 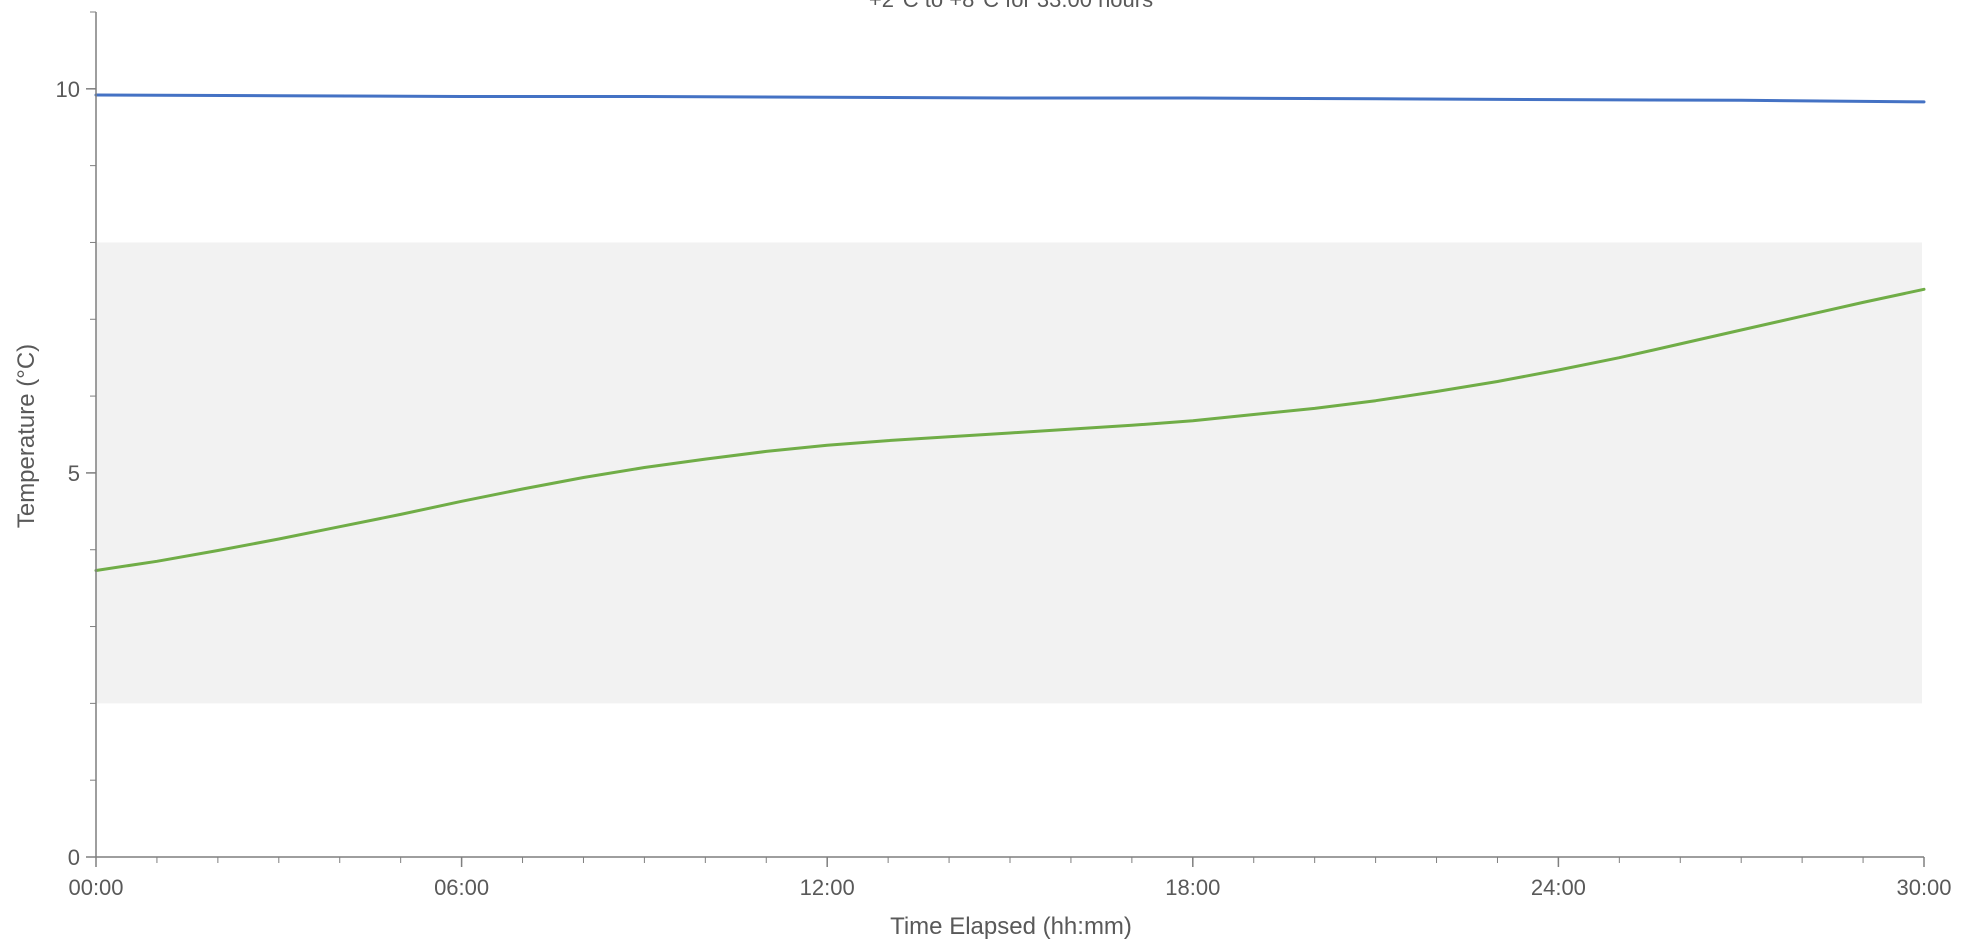 I want to click on y-tick-label: 10, so click(x=68, y=89).